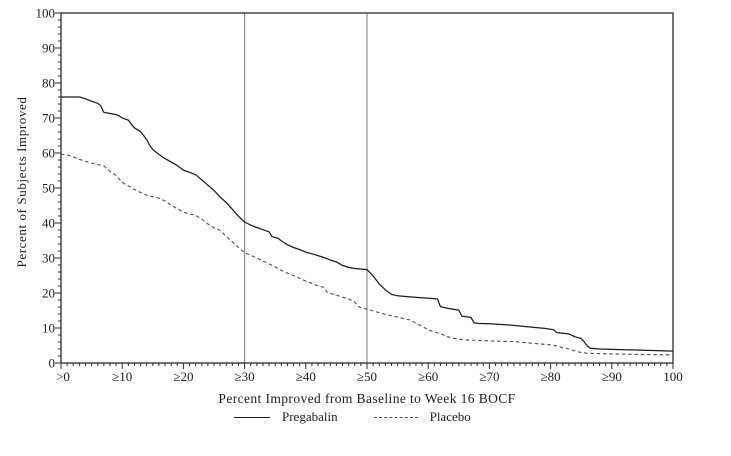  What do you see at coordinates (489, 376) in the screenshot?
I see `x-tick-label: ≥70` at bounding box center [489, 376].